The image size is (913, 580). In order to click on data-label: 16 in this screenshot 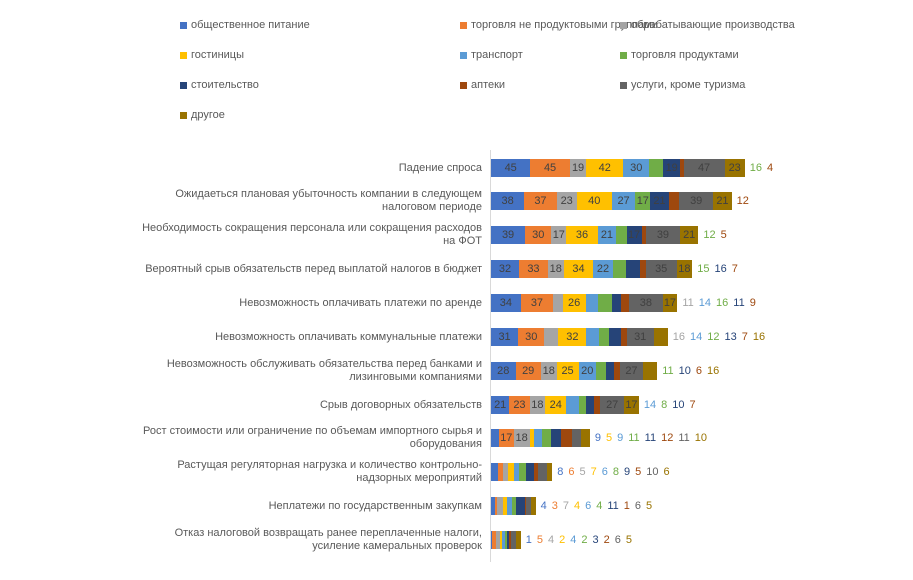, I will do `click(713, 370)`.